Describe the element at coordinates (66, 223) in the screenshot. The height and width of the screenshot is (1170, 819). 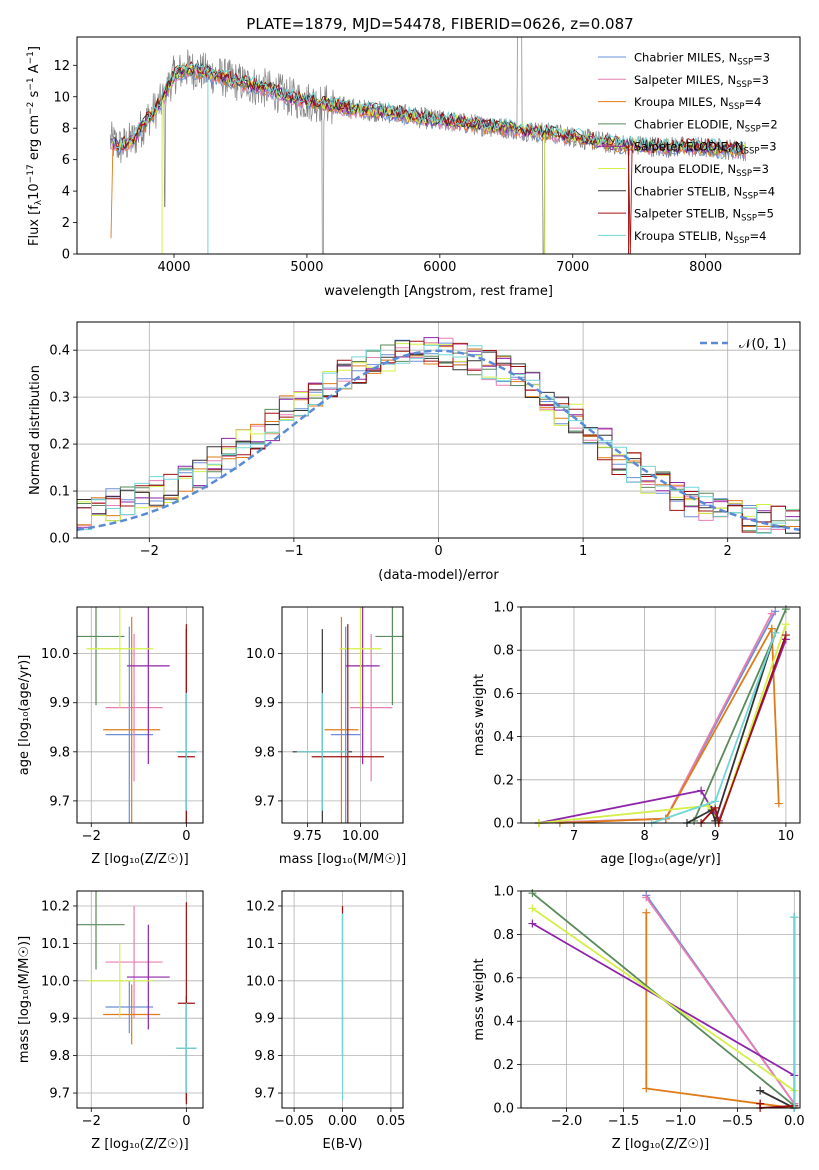
I see `y-tick-label: 2` at that location.